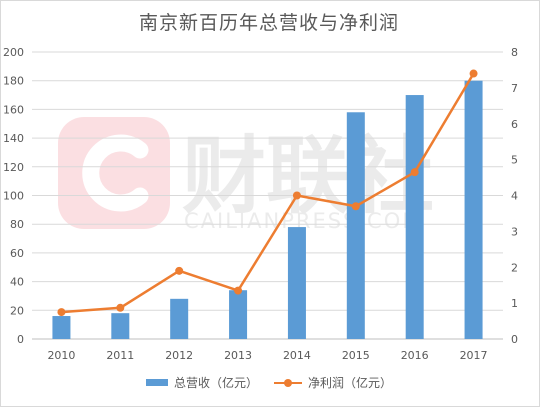 Image resolution: width=540 pixels, height=407 pixels. I want to click on legend-swatch-bar, so click(156, 382).